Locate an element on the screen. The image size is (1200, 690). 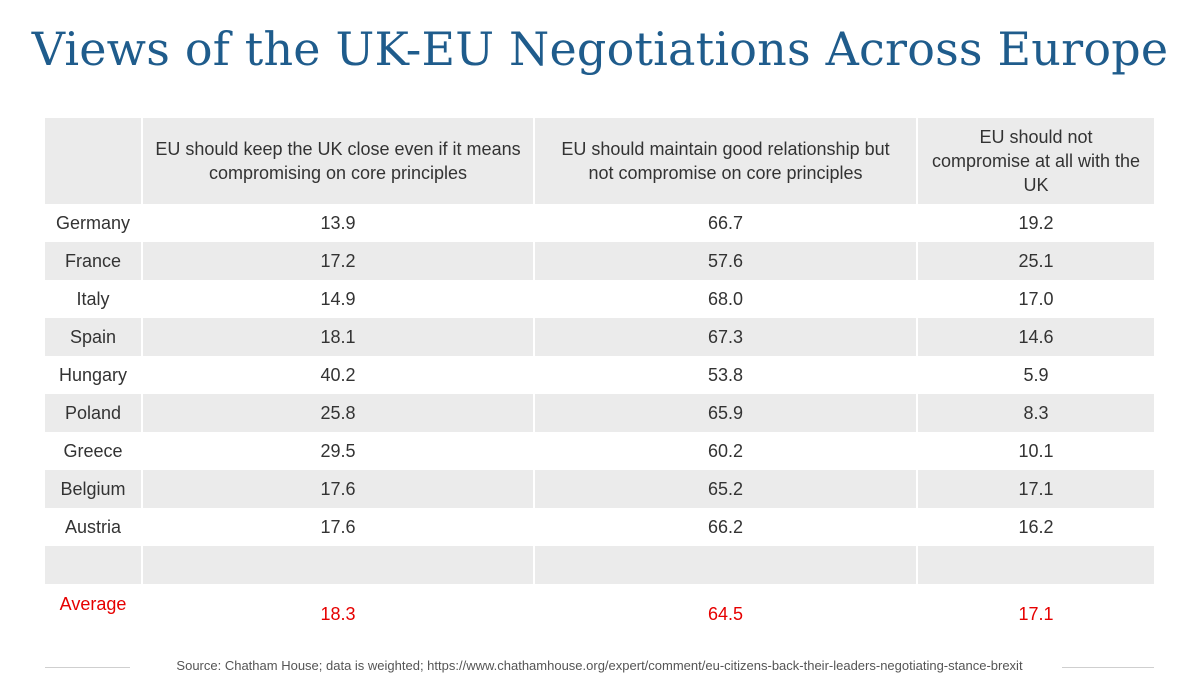
table-row: Italy 14.9 68.0 17.0 is located at coordinates (599, 299).